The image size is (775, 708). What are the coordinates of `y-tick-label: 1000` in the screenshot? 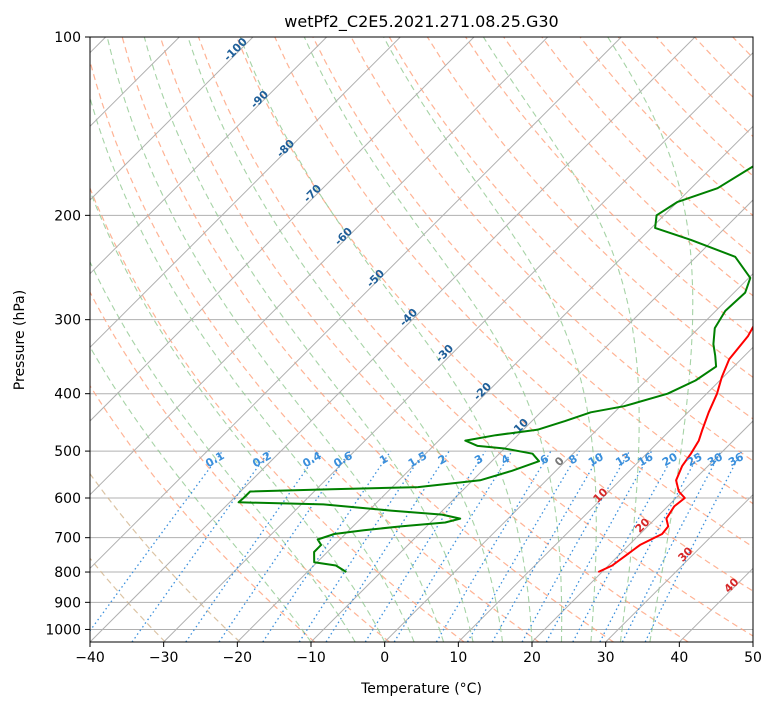 It's located at (63, 630).